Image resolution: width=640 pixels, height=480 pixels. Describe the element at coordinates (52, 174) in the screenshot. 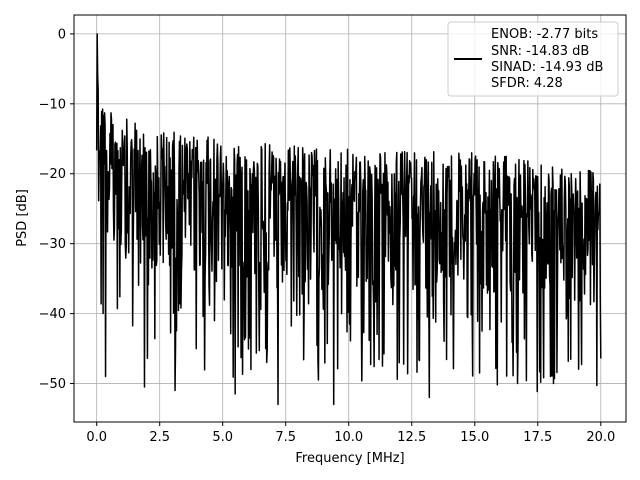

I see `y-tick-label: −20` at that location.